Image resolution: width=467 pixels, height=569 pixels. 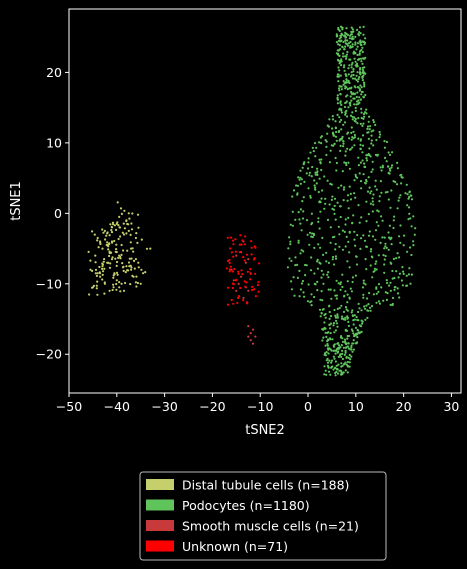 I want to click on point-smooth-muscle-cells, so click(x=248, y=326).